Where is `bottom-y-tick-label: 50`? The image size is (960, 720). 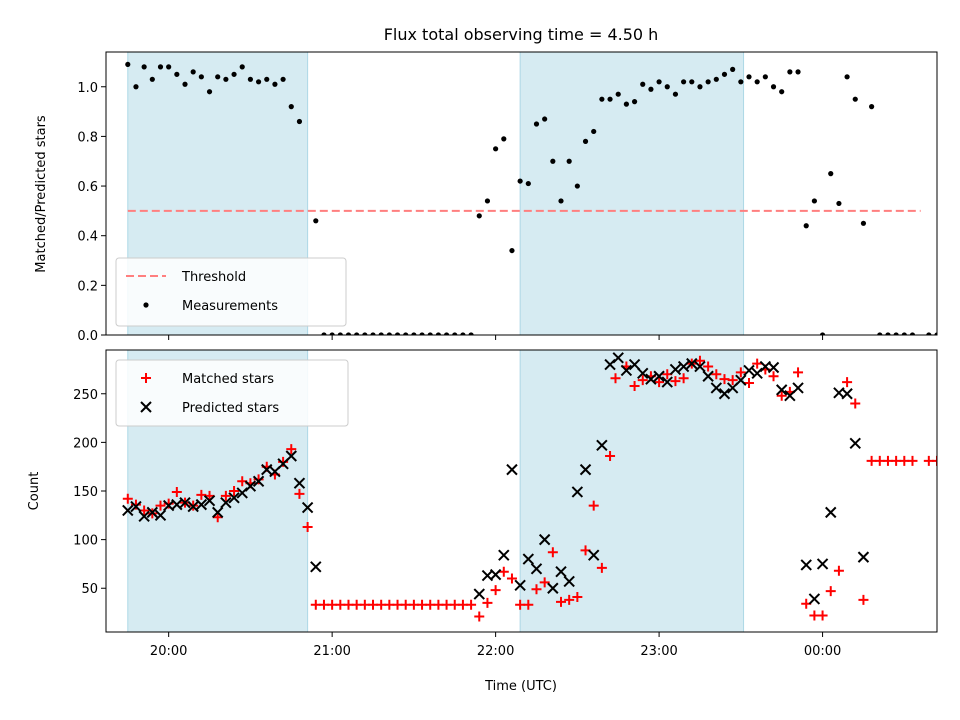
bottom-y-tick-label: 50 is located at coordinates (89, 589).